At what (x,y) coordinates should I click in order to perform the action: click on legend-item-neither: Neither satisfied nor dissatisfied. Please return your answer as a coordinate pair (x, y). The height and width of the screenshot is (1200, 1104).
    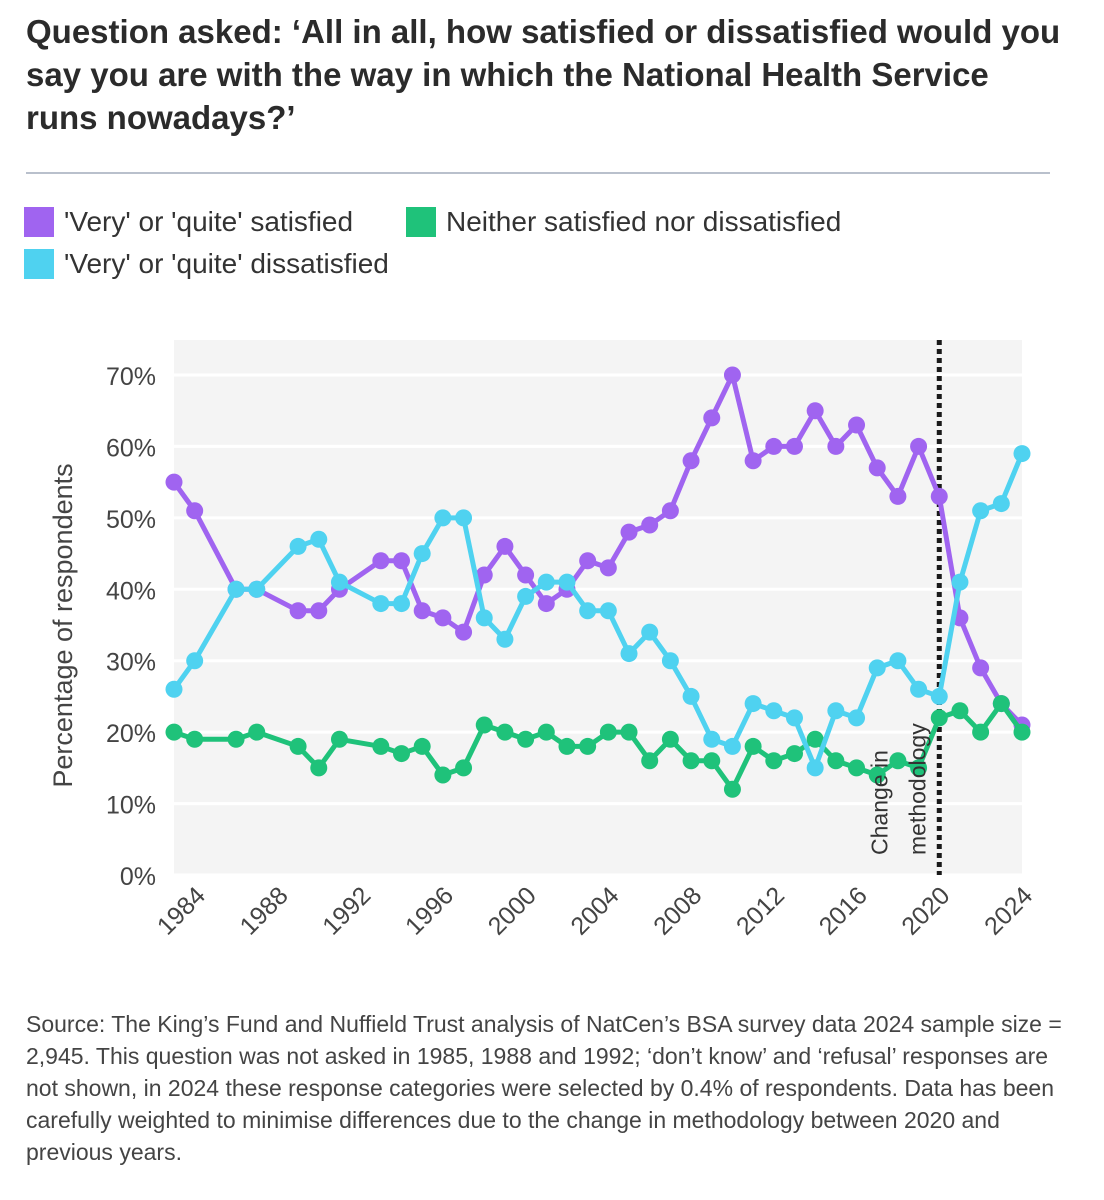
    Looking at the image, I should click on (623, 222).